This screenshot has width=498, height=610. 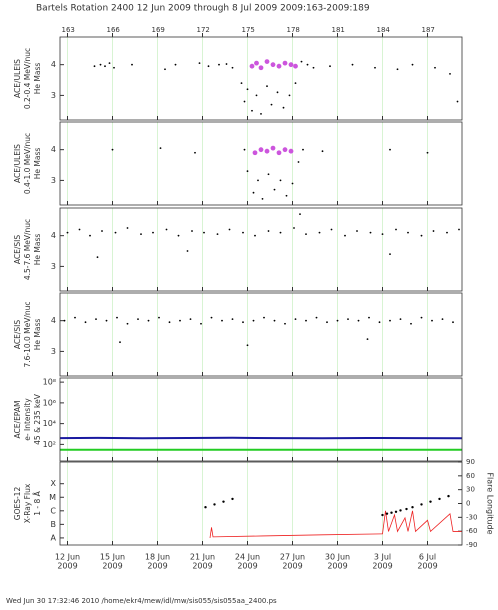 What do you see at coordinates (53, 235) in the screenshot?
I see `y-tick-label: 4` at bounding box center [53, 235].